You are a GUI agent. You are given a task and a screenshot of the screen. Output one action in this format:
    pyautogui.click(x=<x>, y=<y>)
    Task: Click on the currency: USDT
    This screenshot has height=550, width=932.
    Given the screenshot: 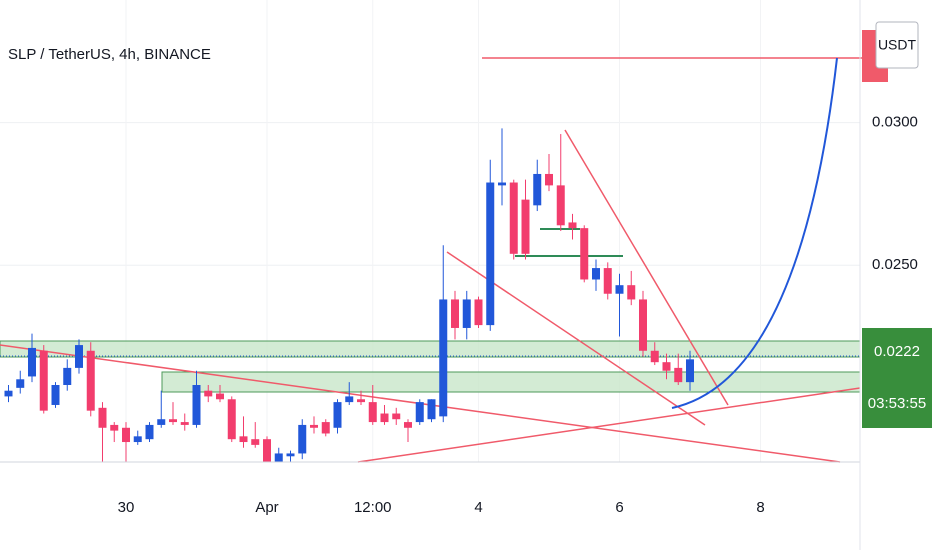 What is the action you would take?
    pyautogui.click(x=897, y=45)
    